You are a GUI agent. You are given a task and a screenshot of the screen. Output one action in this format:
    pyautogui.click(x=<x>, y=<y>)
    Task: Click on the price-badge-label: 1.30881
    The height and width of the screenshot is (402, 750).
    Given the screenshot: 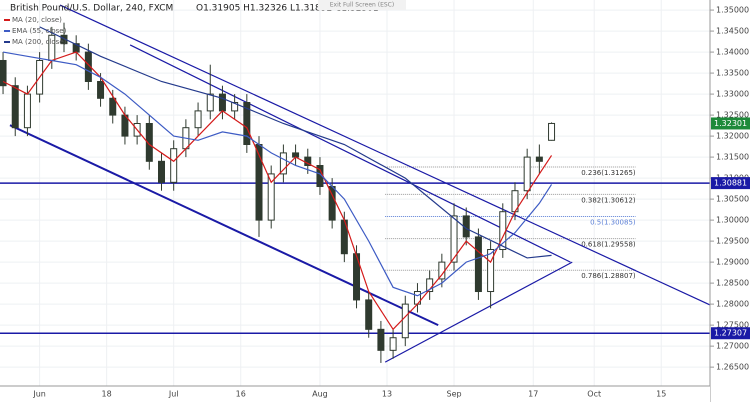 What is the action you would take?
    pyautogui.click(x=730, y=183)
    